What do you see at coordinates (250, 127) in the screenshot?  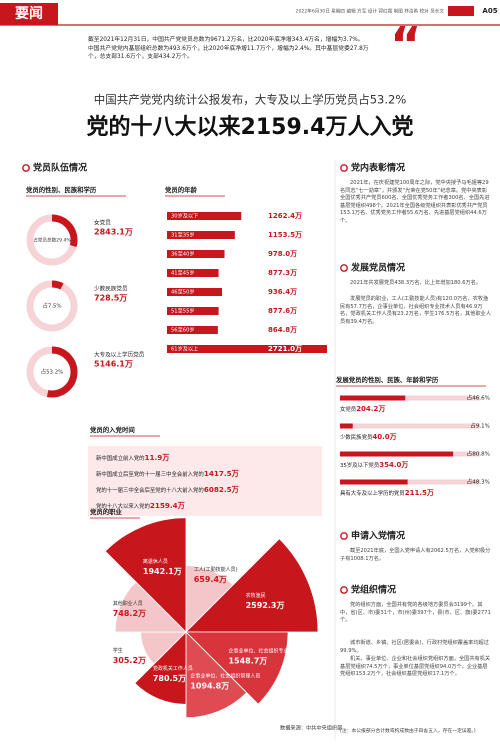 I see `headline: 党的十八大以来2159.4万人入党` at bounding box center [250, 127].